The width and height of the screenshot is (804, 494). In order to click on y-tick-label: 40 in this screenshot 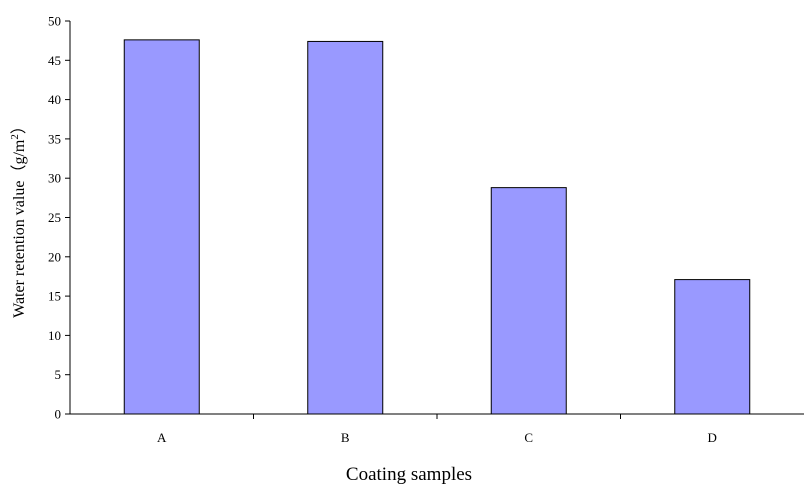, I will do `click(54, 99)`.